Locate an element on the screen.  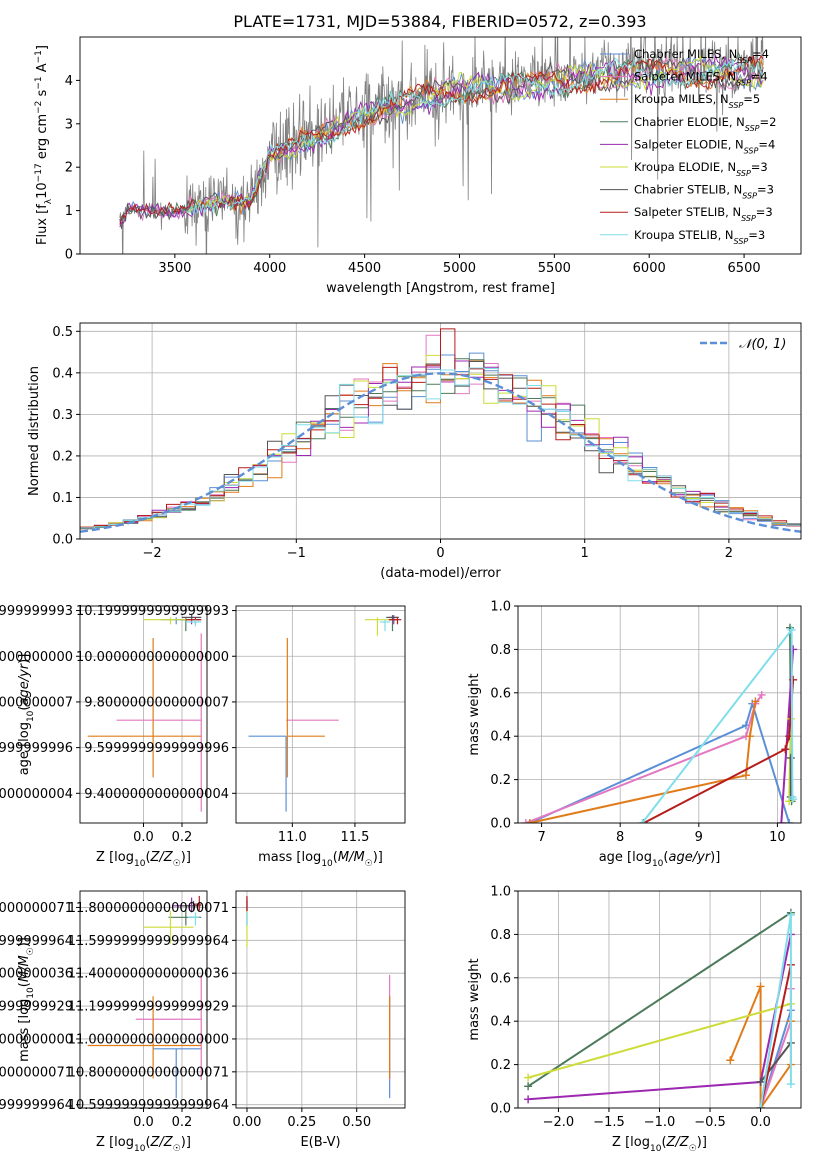
tick-label-x: 0.2 is located at coordinates (182, 1122).